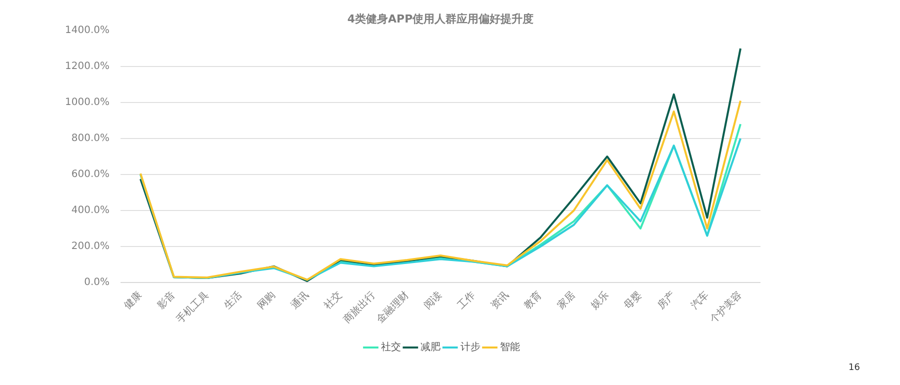 The image size is (900, 385). Describe the element at coordinates (90, 246) in the screenshot. I see `y-tick-label: 200.0%` at that location.